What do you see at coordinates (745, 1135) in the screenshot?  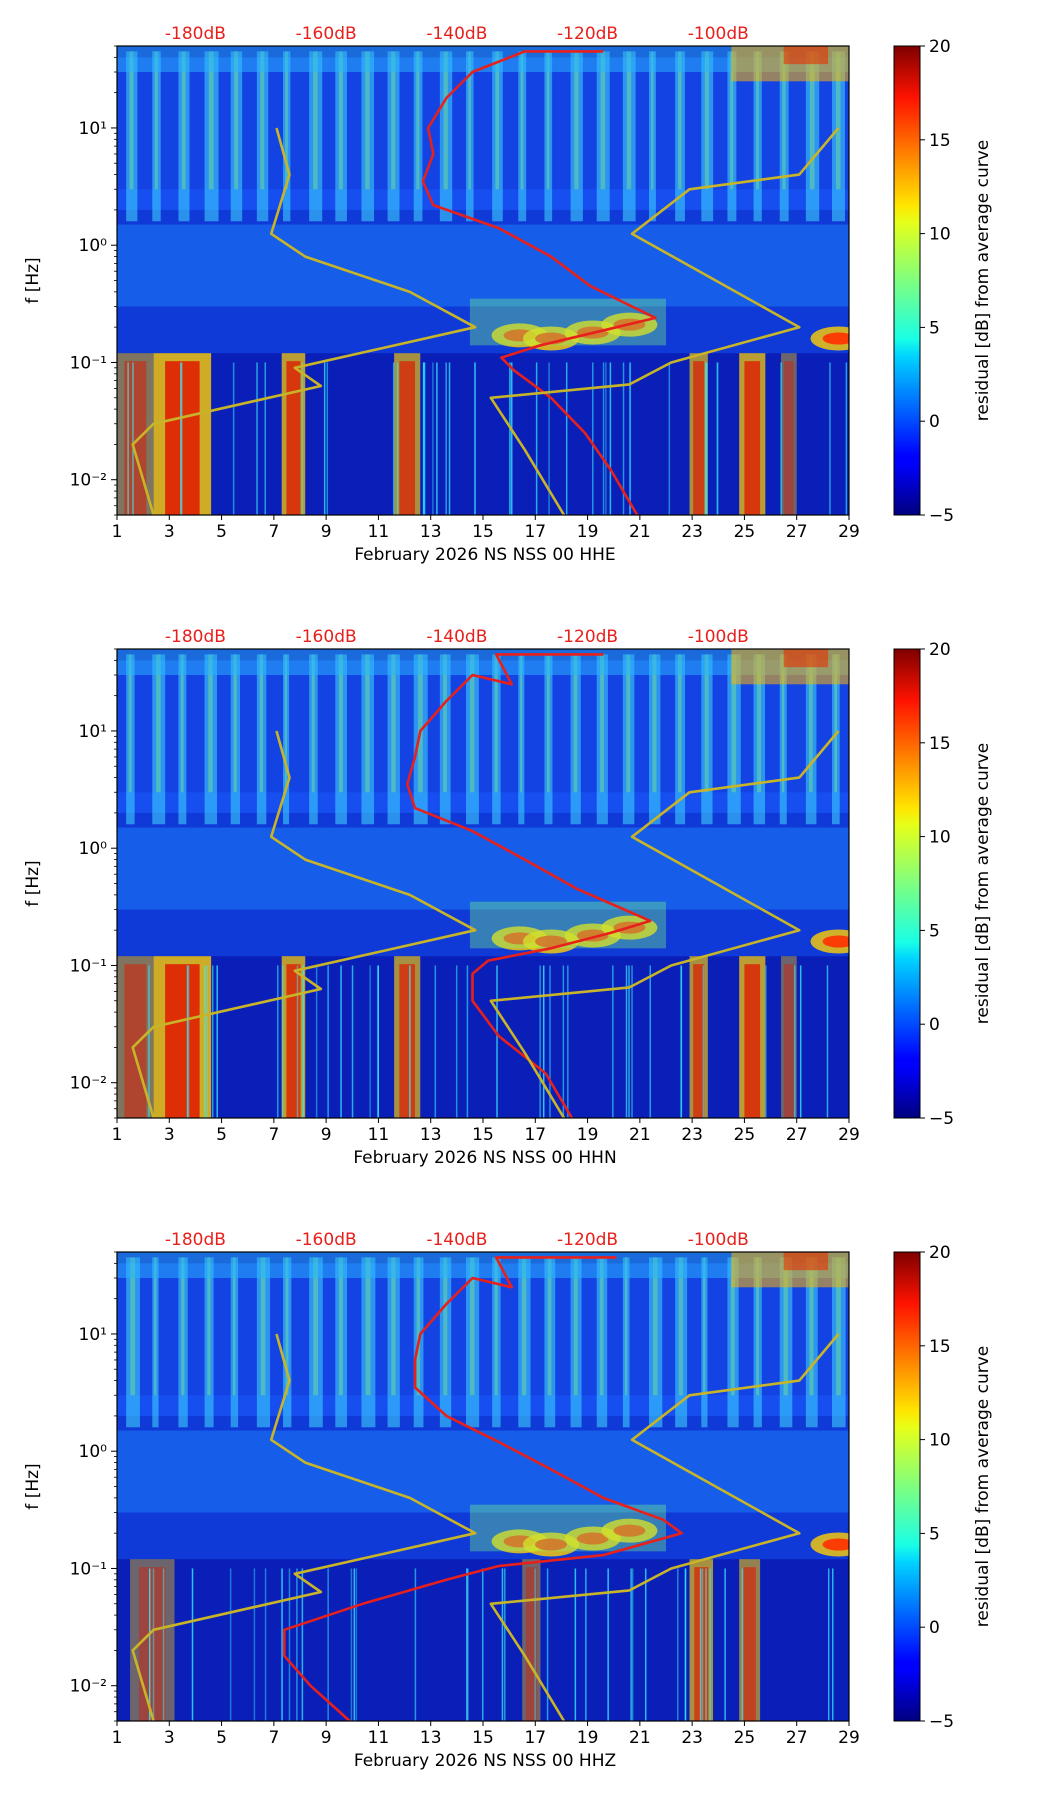 I see `x-tick-label: 25` at bounding box center [745, 1135].